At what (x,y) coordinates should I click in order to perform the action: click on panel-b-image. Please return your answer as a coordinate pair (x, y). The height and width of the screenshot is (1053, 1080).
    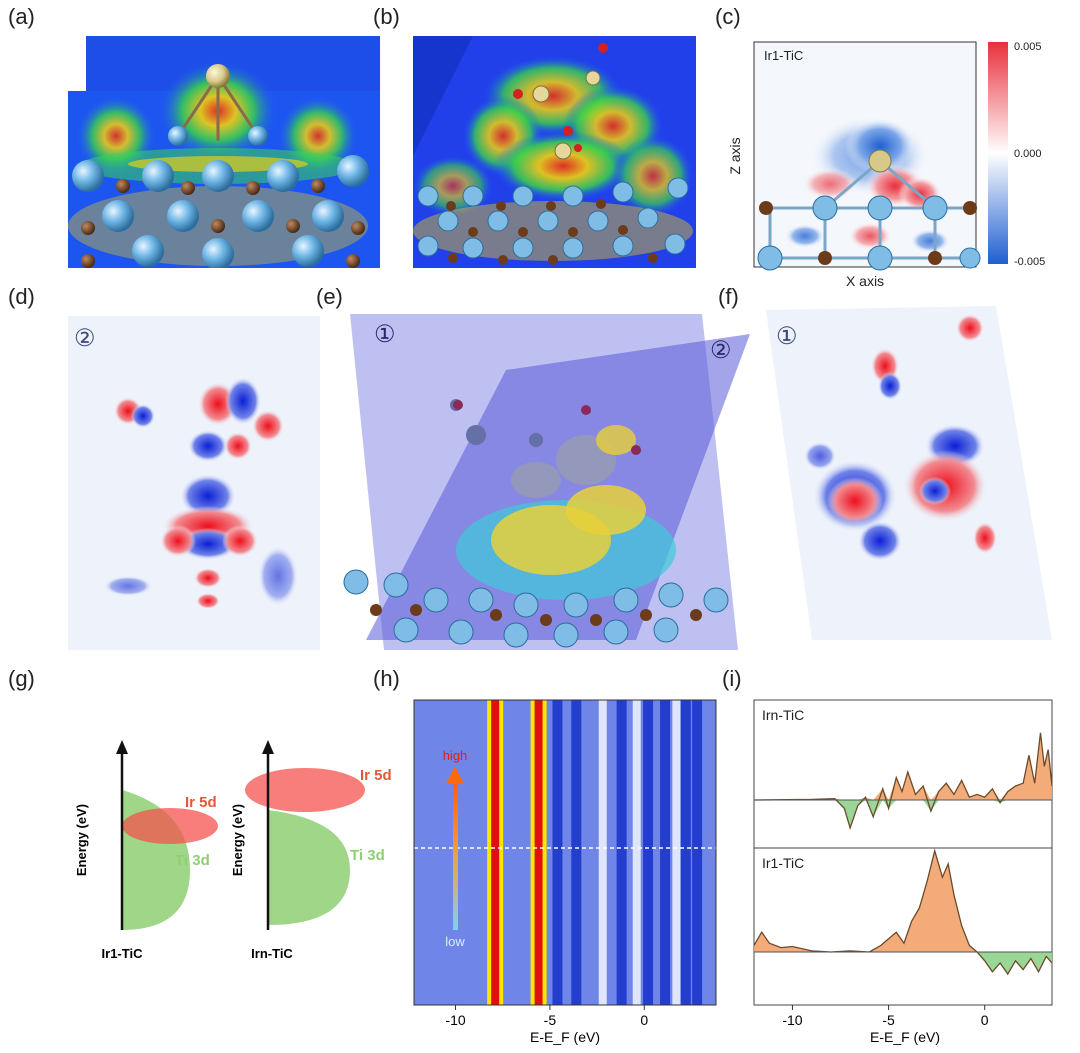
    Looking at the image, I should click on (554, 152).